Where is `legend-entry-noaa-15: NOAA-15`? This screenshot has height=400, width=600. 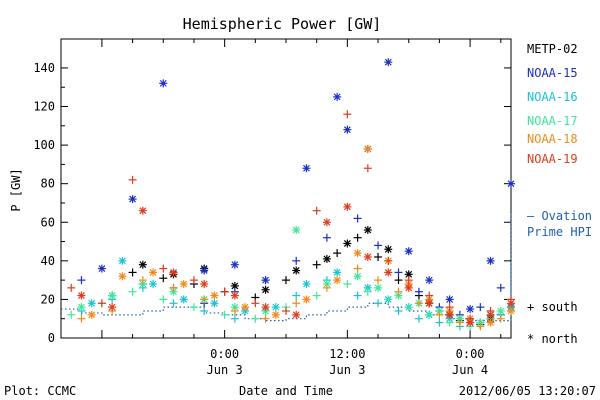
legend-entry-noaa-15: NOAA-15 is located at coordinates (552, 73).